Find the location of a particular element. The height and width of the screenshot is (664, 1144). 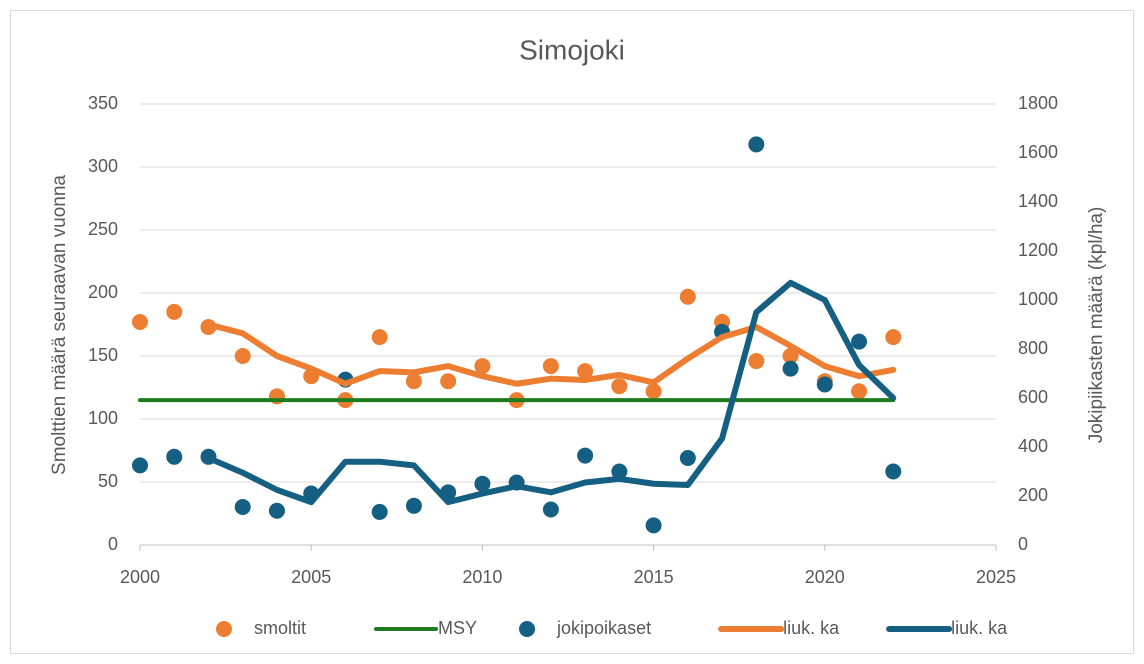

y-axis-label: Smolttien määrä seuraavan vuonna is located at coordinates (59, 325).